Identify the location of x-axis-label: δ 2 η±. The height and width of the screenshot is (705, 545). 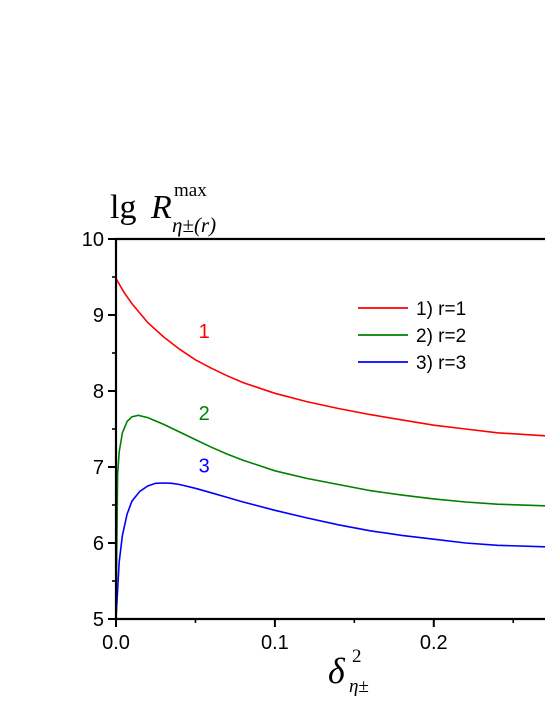
(348, 671).